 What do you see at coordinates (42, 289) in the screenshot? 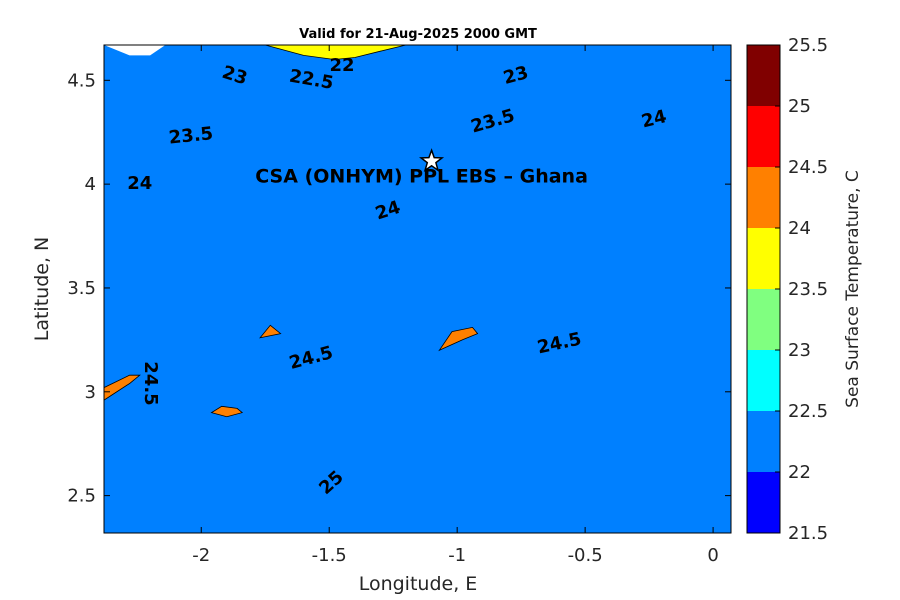
I see `y-axis-label: Latitude, N` at bounding box center [42, 289].